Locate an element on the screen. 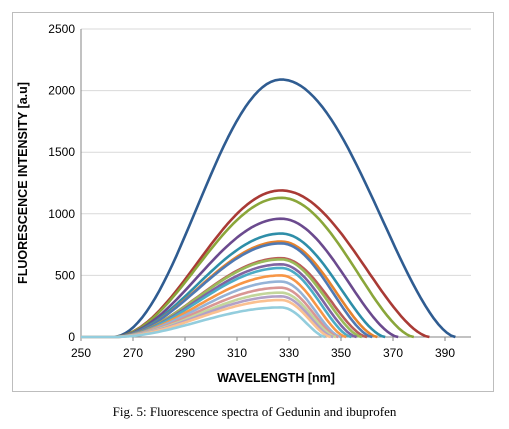 The width and height of the screenshot is (509, 429). x-tick-label: 370 is located at coordinates (393, 353).